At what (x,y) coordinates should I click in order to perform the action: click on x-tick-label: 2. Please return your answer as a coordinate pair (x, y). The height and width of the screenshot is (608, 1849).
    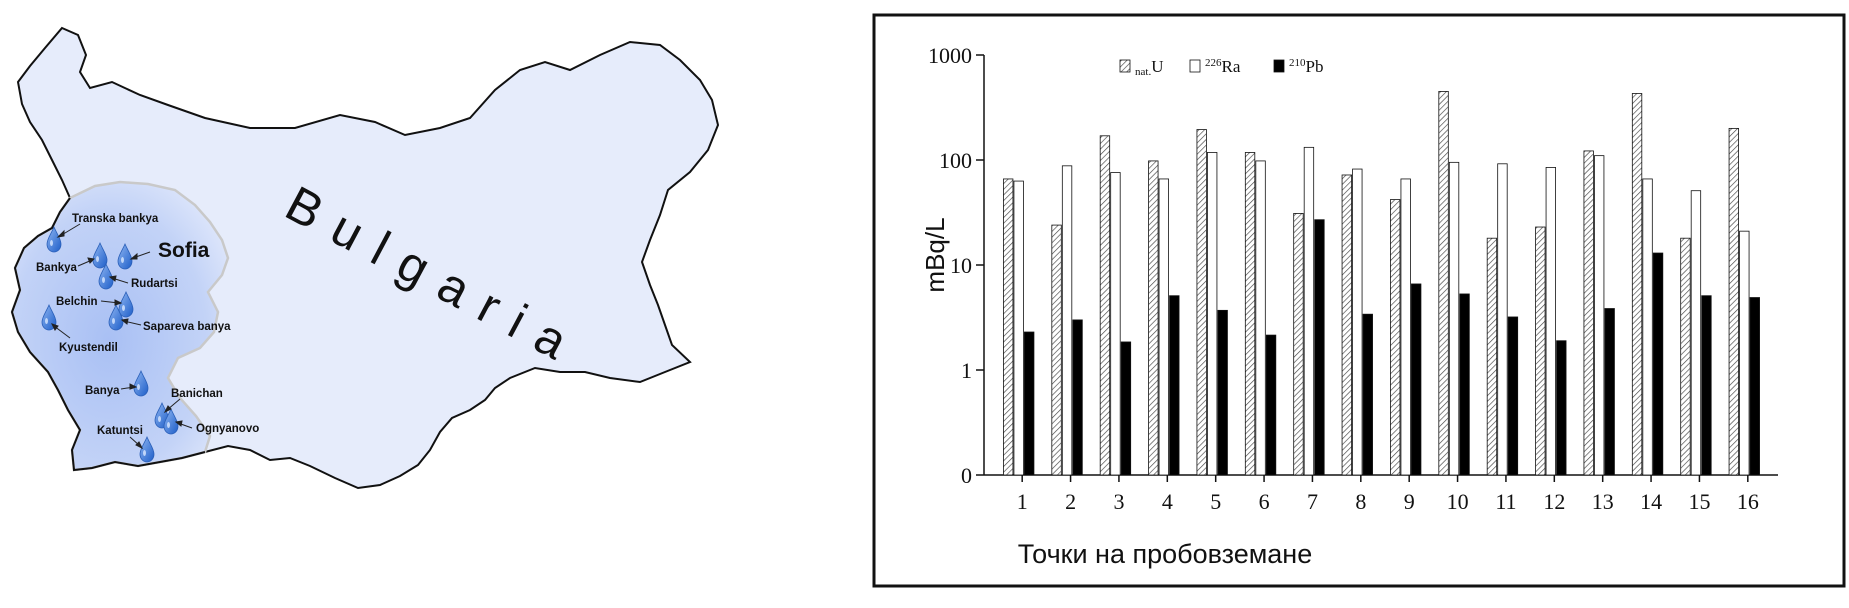
    Looking at the image, I should click on (1070, 501).